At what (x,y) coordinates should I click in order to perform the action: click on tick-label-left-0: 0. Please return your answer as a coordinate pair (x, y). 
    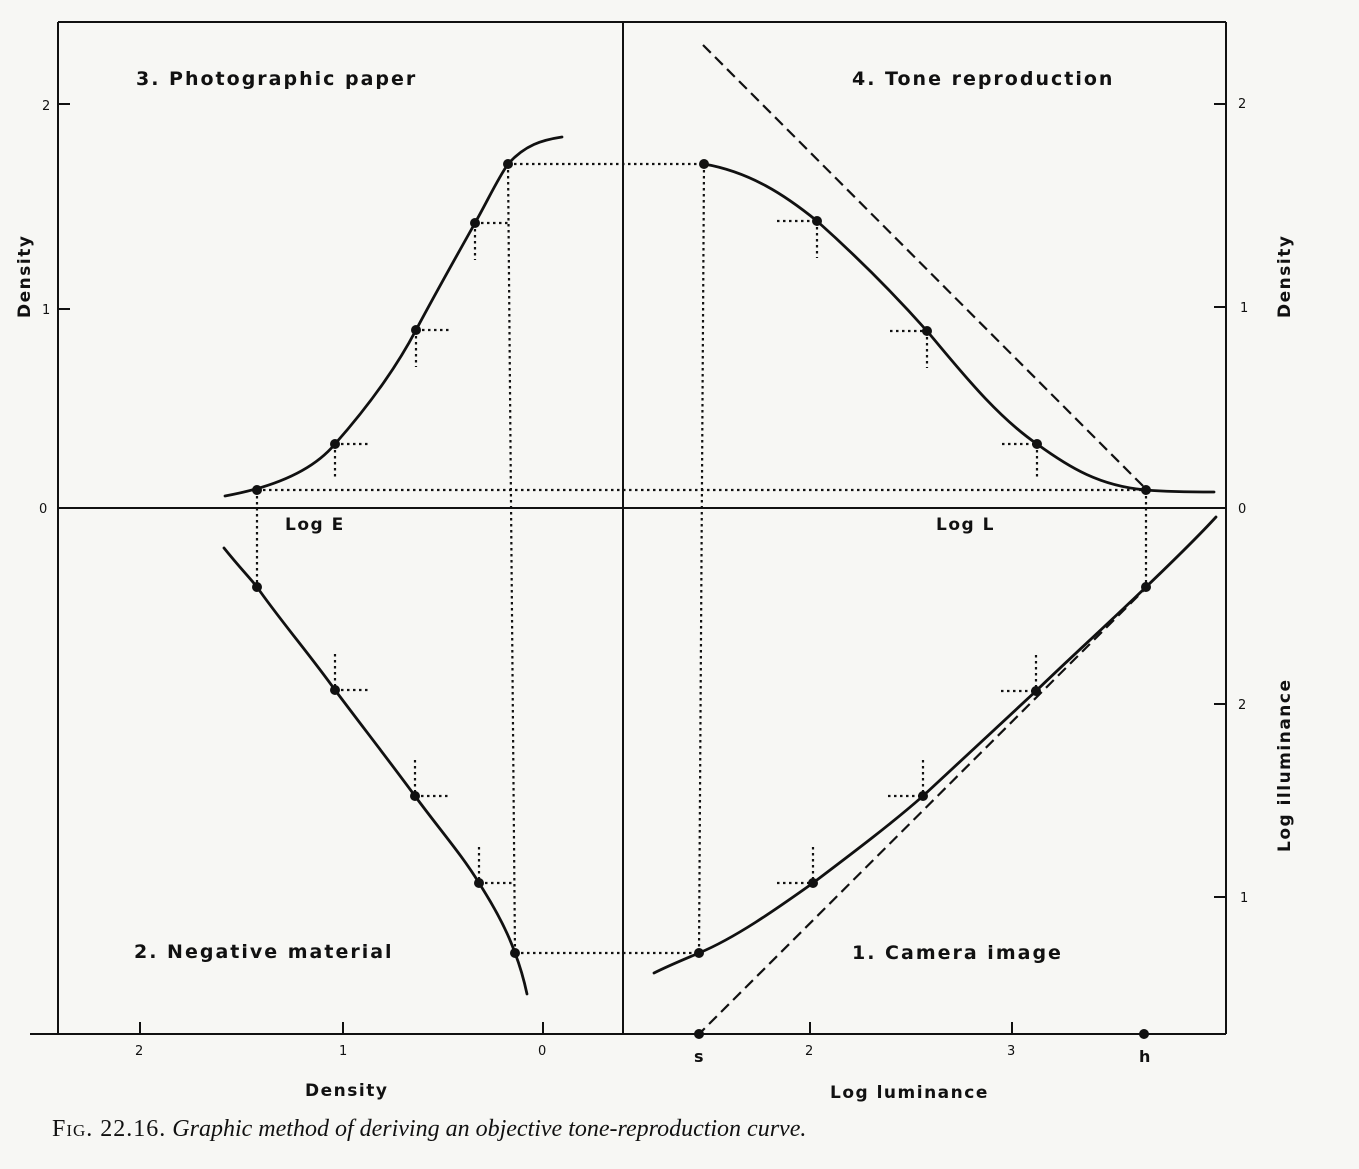
    Looking at the image, I should click on (43, 509).